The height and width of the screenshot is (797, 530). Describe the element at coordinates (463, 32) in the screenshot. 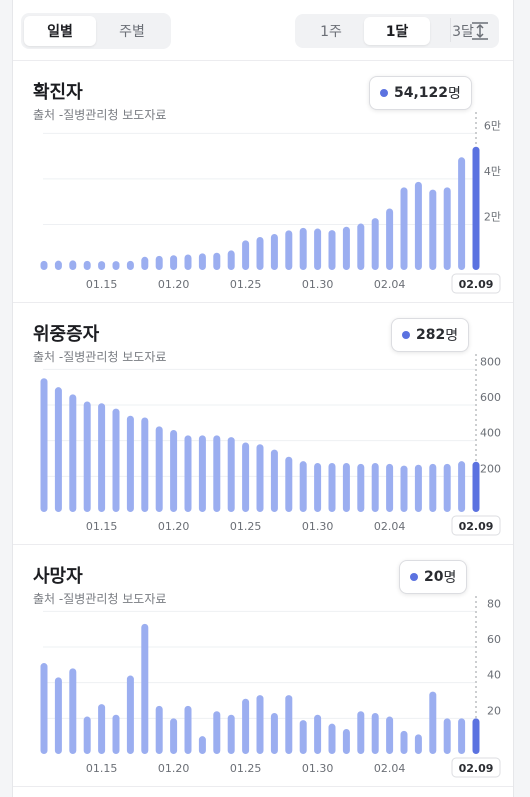

I see `tab-3month: 3달` at that location.